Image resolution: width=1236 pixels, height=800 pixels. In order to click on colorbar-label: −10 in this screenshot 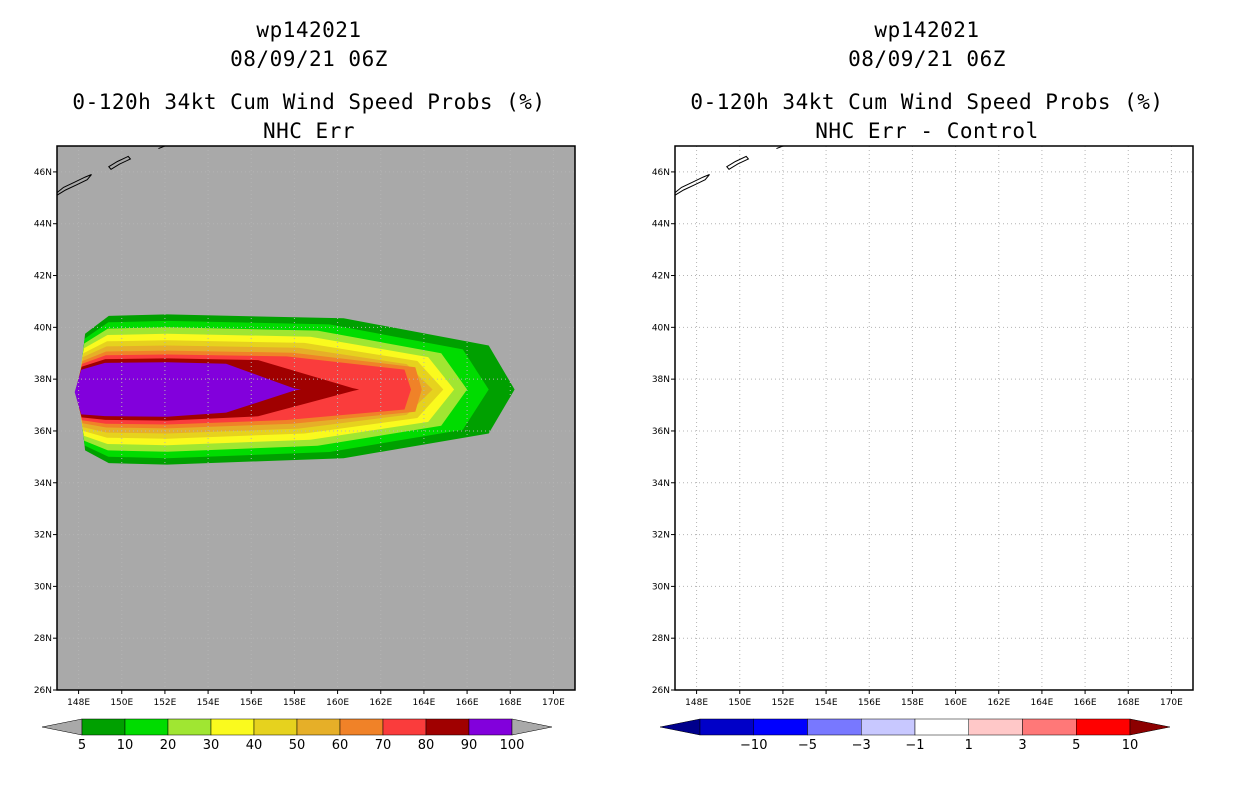, I will do `click(753, 745)`.